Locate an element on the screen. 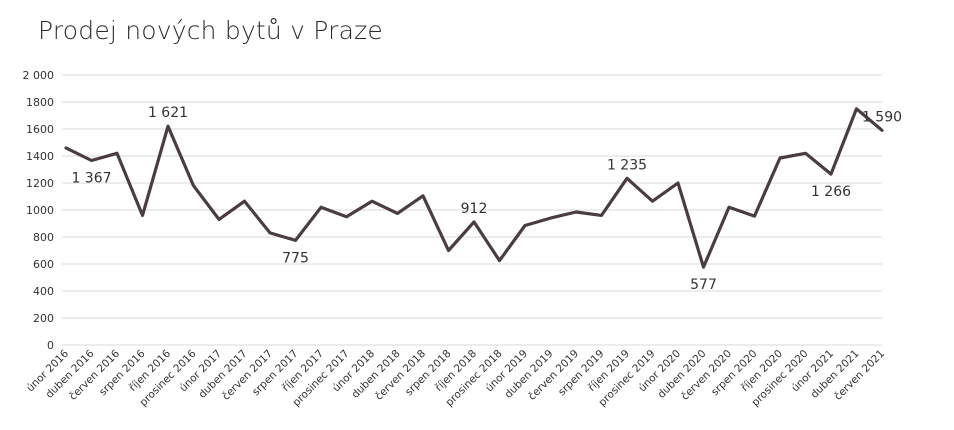 The image size is (954, 430). data-label: 1 590 is located at coordinates (882, 117).